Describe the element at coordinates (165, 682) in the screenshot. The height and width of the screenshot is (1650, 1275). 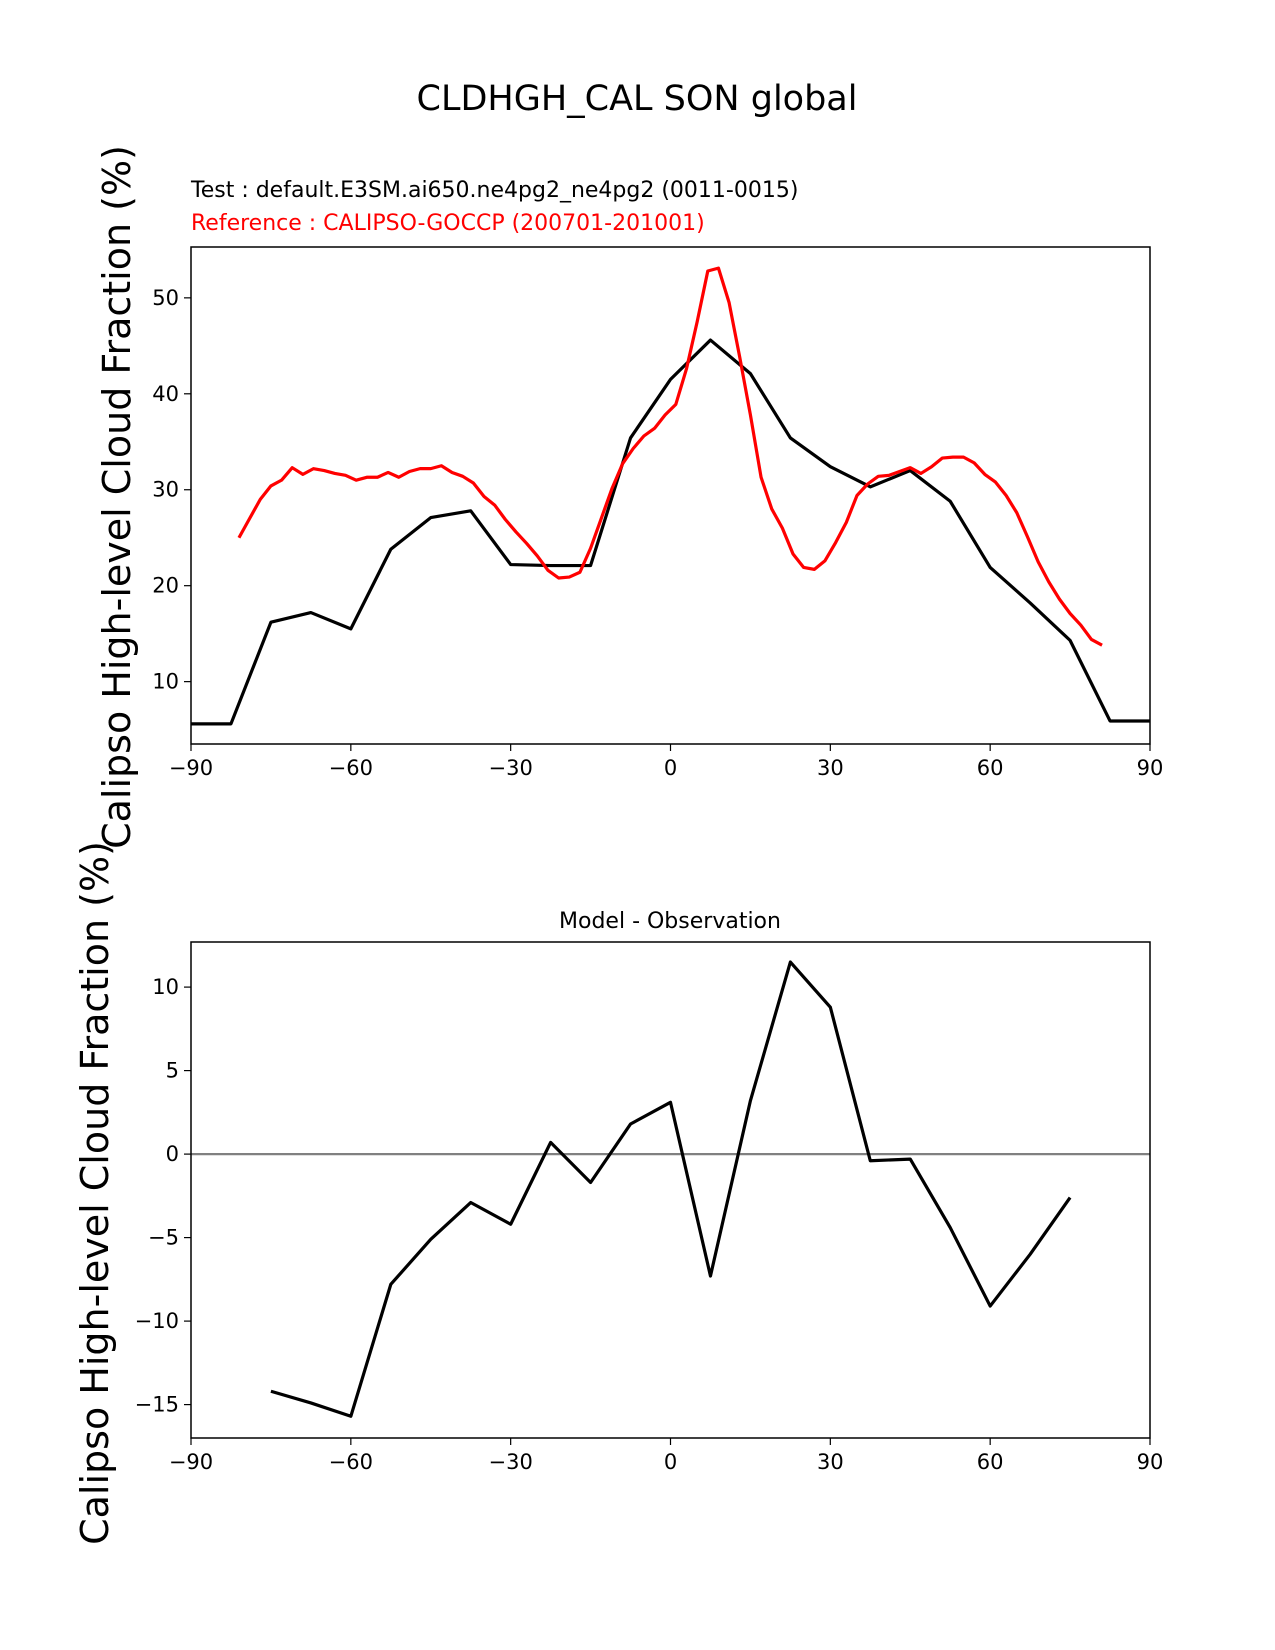
I see `p0-ytick-label: 10` at that location.